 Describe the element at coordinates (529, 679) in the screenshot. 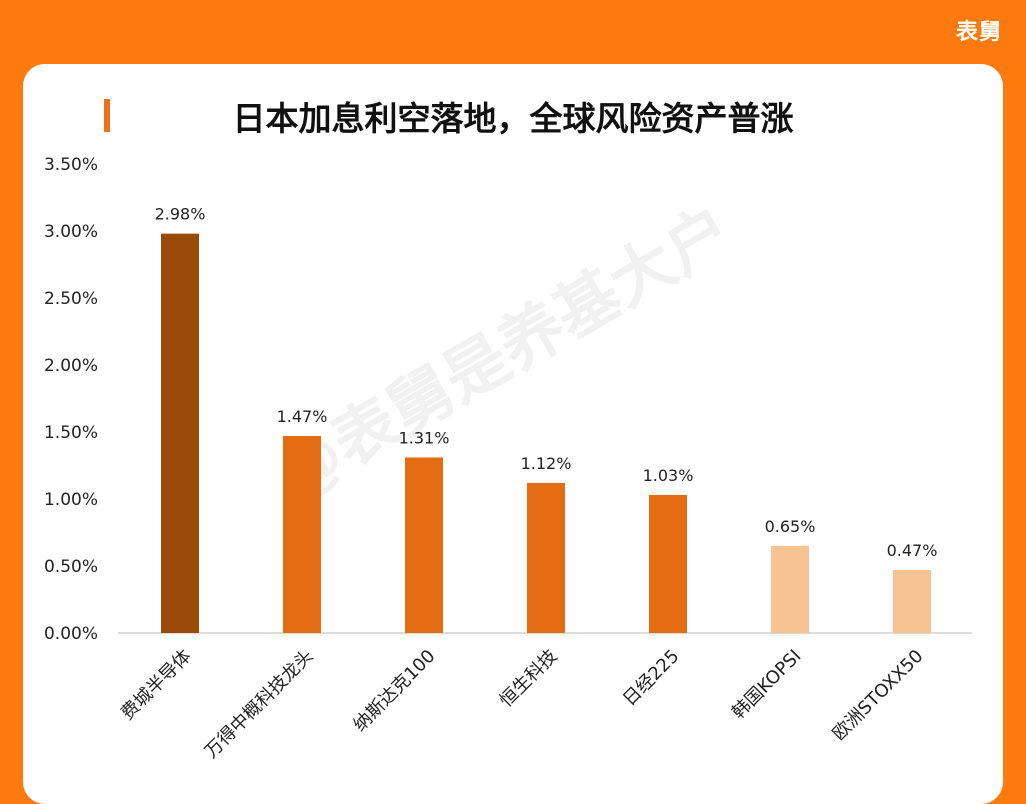

I see `x-tick-label: 恒生科技` at that location.